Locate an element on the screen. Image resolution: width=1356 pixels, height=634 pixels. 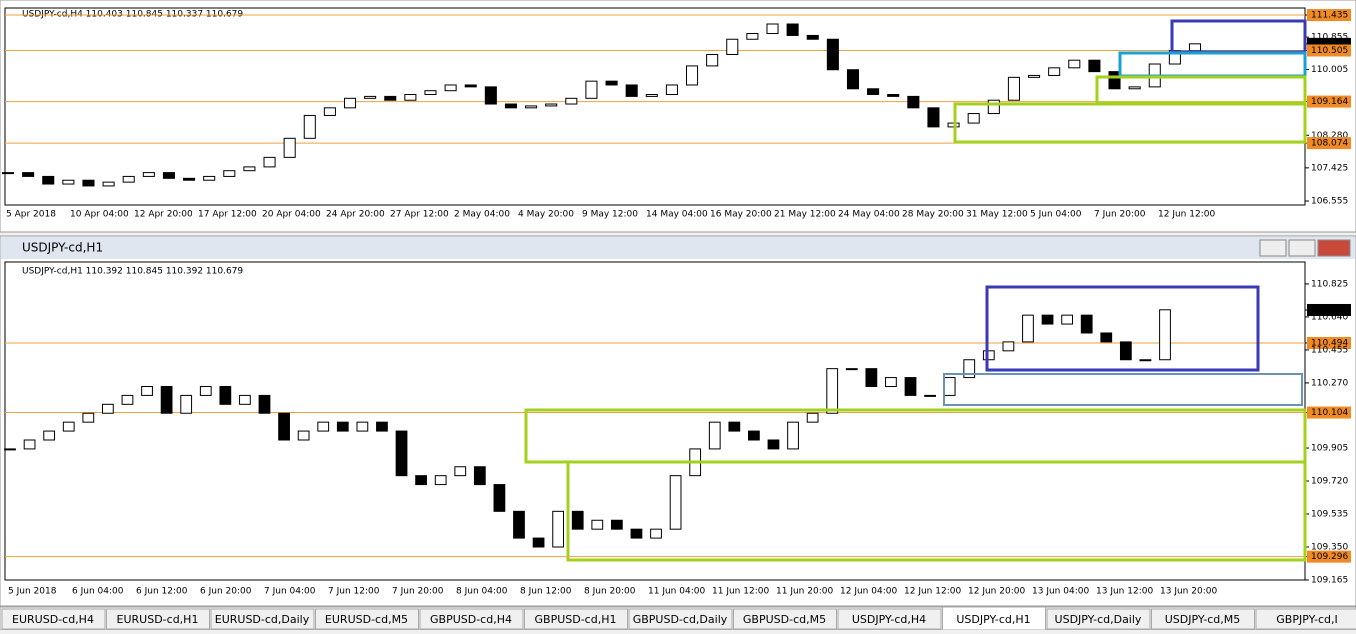
tab-label: GBPUSD-cd,M5 is located at coordinates (784, 619).